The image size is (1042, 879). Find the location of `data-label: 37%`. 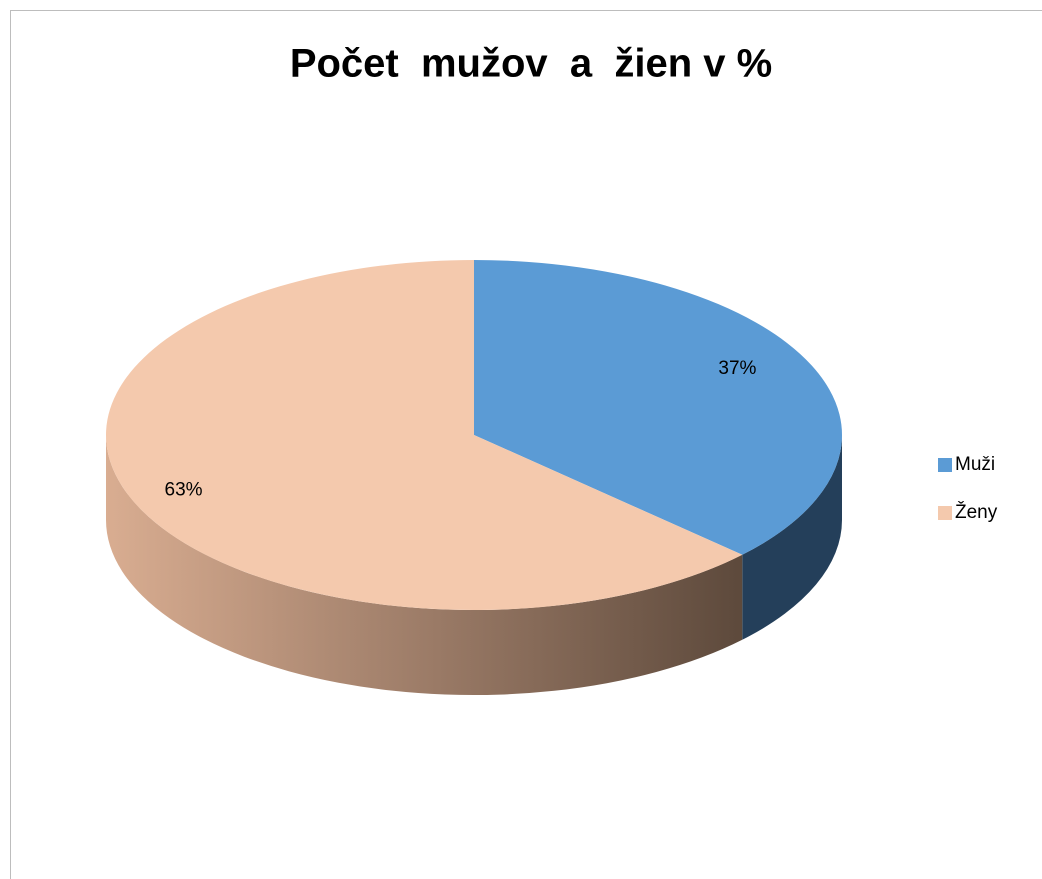

data-label: 37% is located at coordinates (737, 368).